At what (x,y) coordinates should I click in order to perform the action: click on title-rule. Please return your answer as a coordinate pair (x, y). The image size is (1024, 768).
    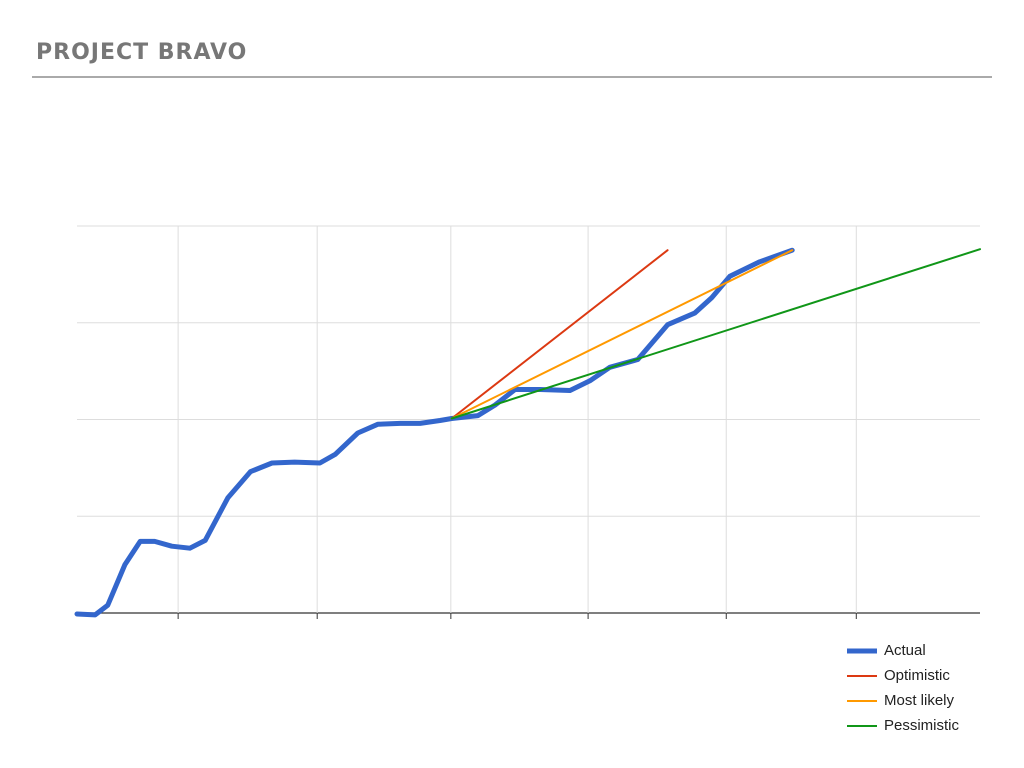
    Looking at the image, I should click on (512, 77).